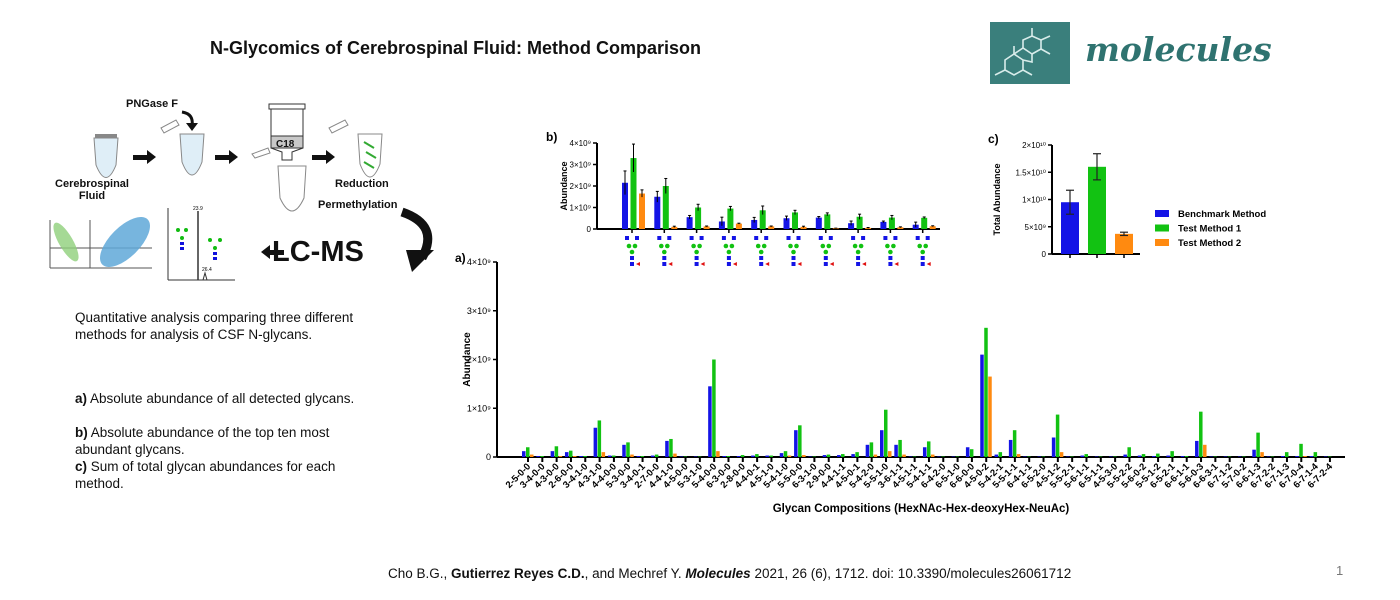  I want to click on legend-label: Test Method 1, so click(1210, 229).